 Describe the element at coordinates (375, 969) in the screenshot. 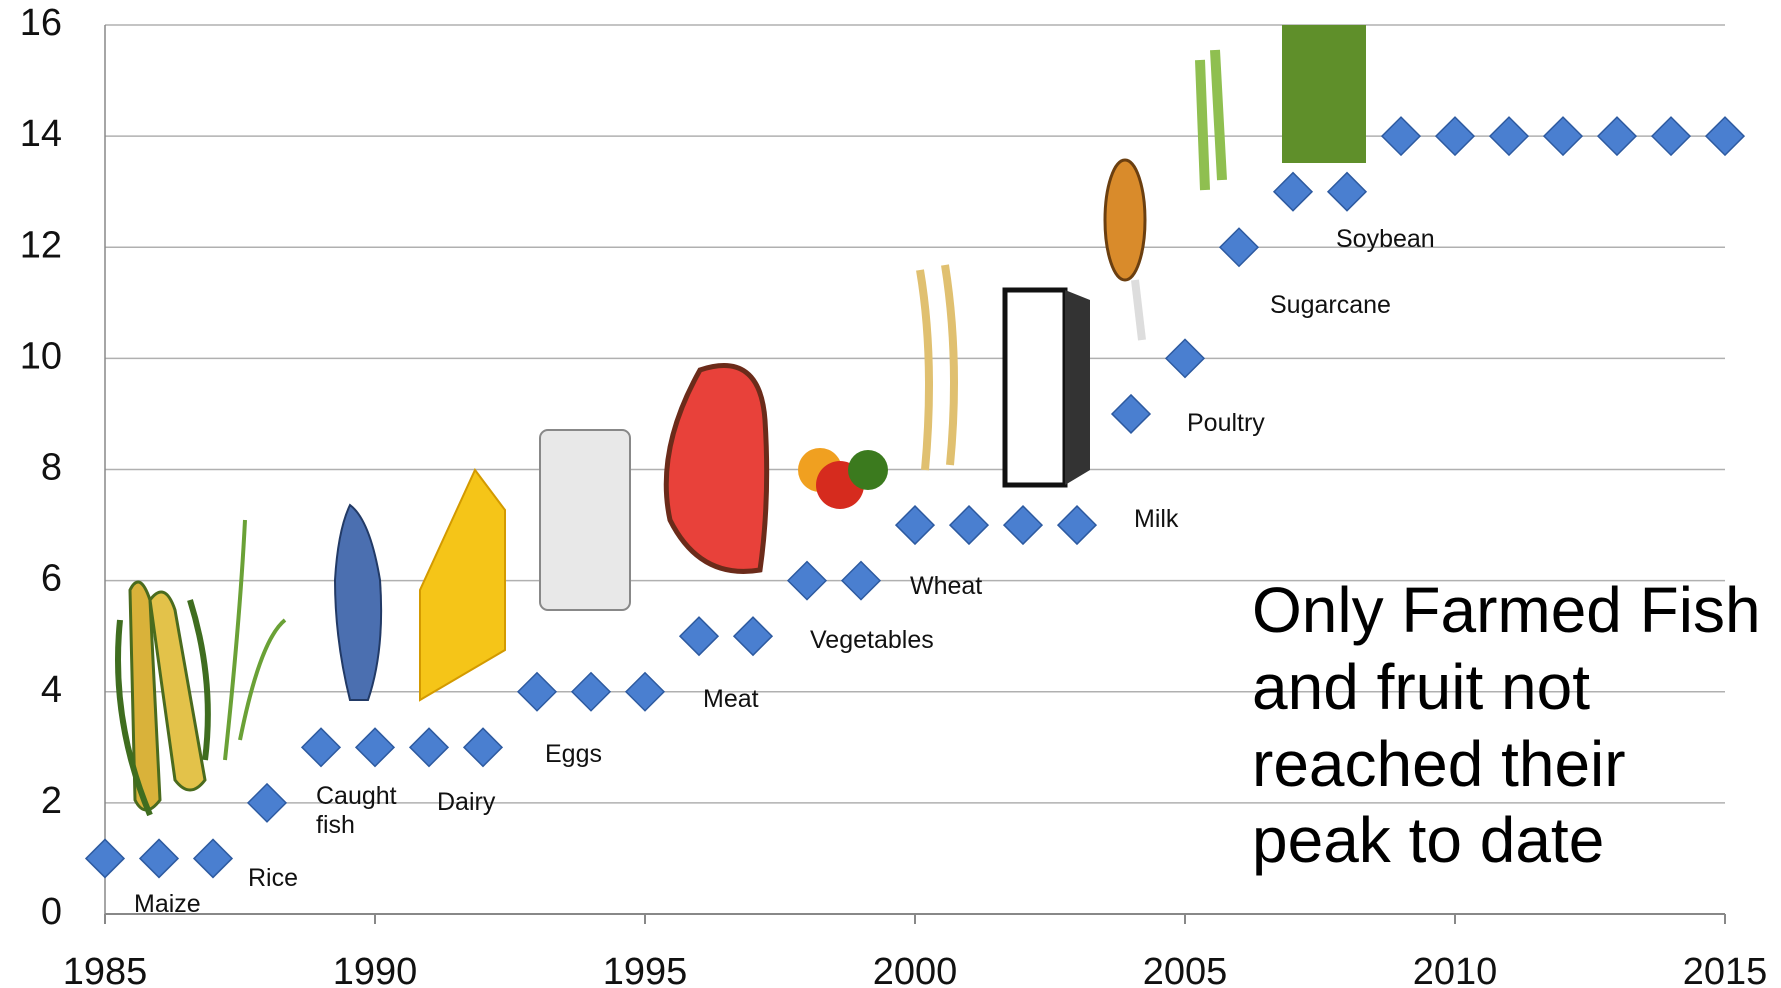

I see `x-tick-label: 1990` at that location.